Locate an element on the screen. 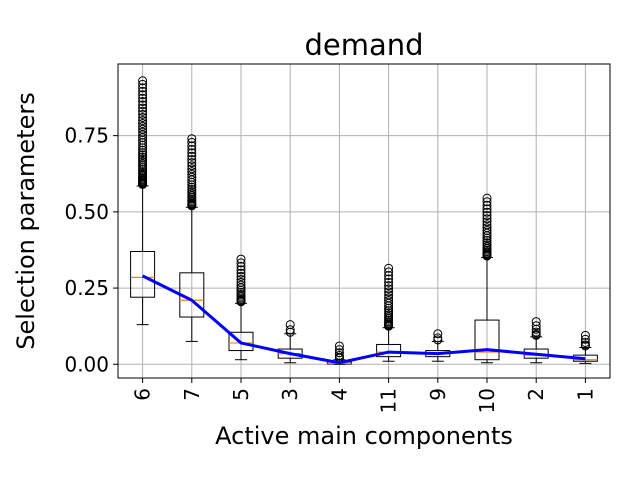  x-tick-label: 11 is located at coordinates (389, 400).